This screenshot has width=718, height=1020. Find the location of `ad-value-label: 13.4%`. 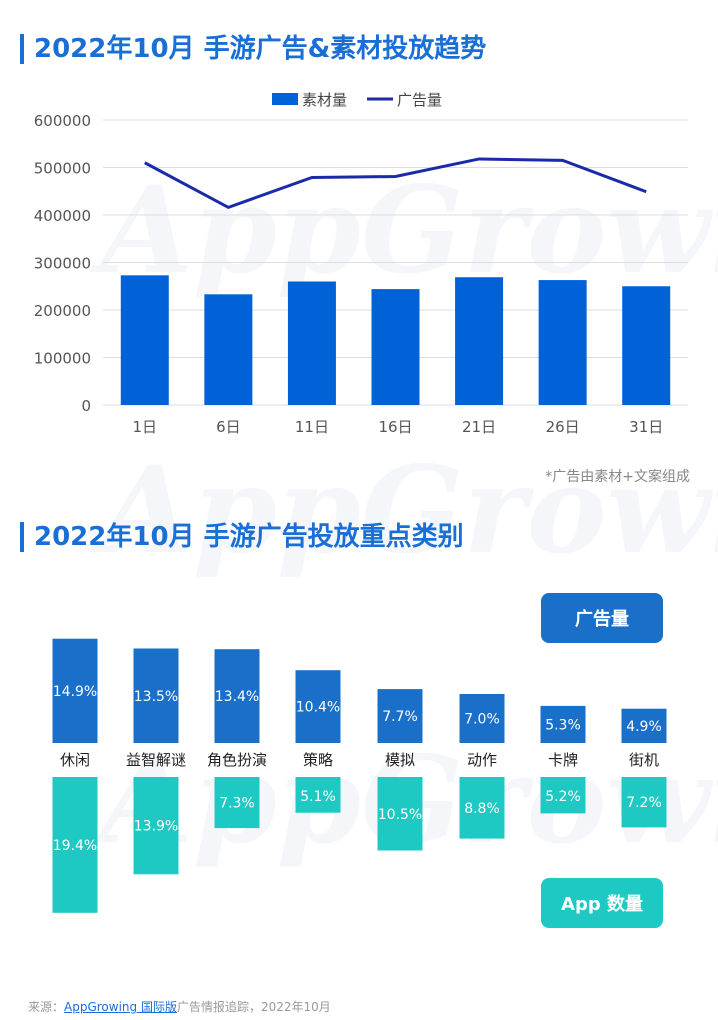

ad-value-label: 13.4% is located at coordinates (237, 697).